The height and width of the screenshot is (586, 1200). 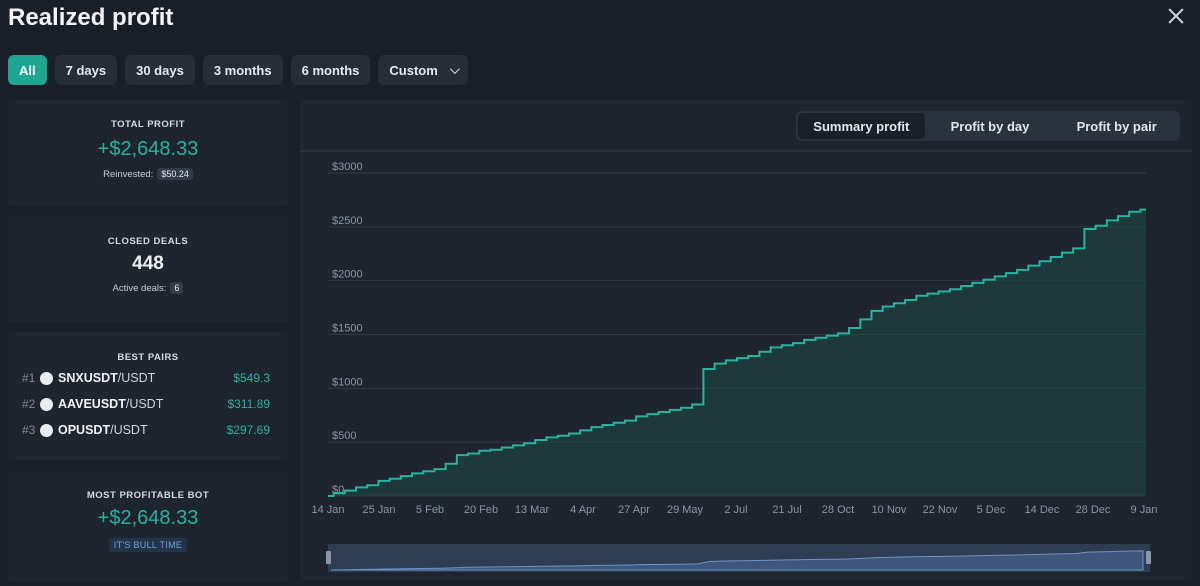 I want to click on filter-30-days-button: 30 days, so click(x=160, y=70).